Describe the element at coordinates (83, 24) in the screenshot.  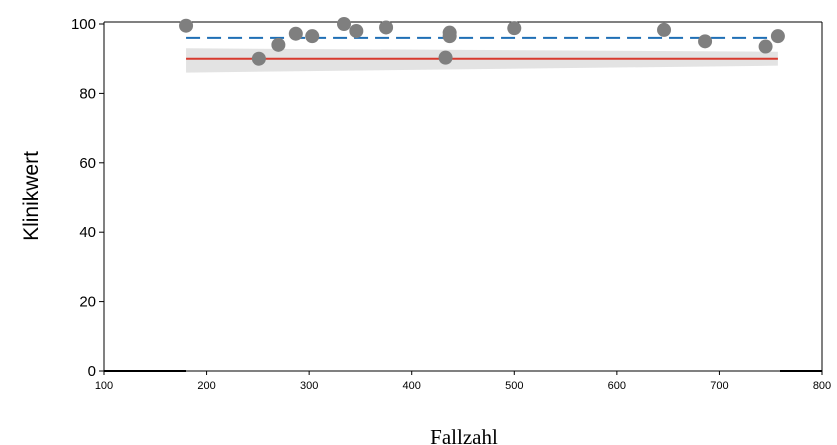
I see `y-tick-label-100: 100` at that location.